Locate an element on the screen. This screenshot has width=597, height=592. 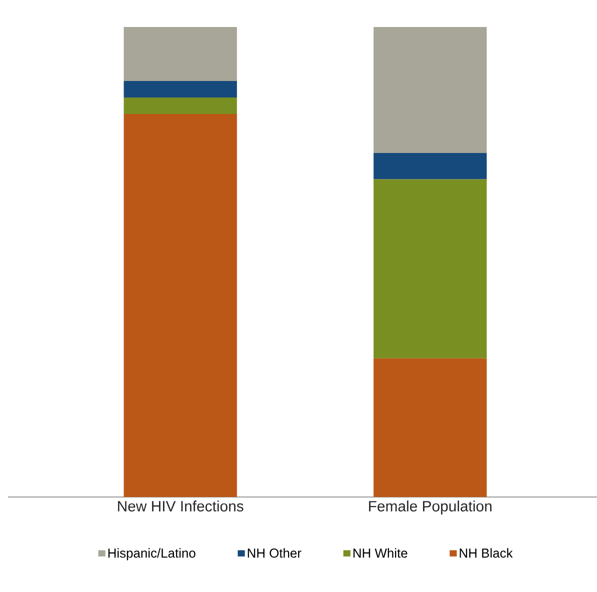
legend-label: NH White is located at coordinates (381, 553).